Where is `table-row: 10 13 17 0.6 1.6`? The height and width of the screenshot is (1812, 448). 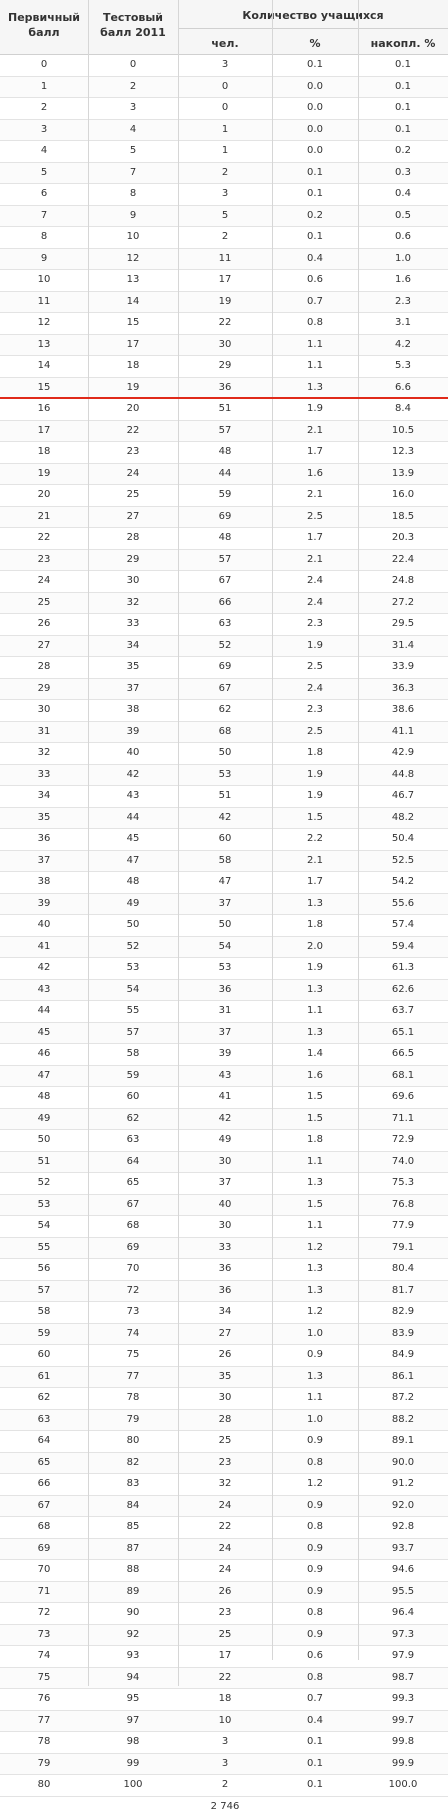
table-row: 10 13 17 0.6 1.6 is located at coordinates (224, 281).